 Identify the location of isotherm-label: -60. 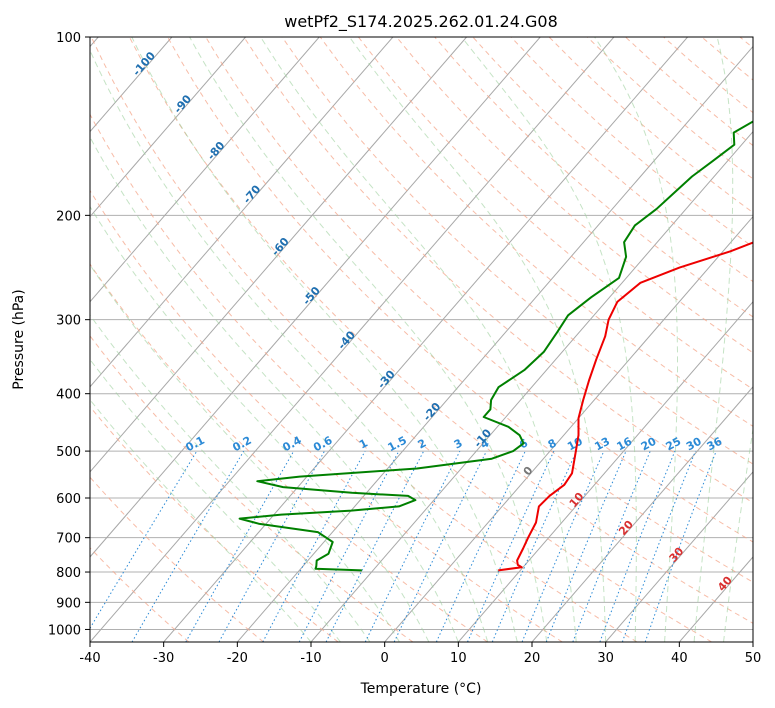
(280, 247).